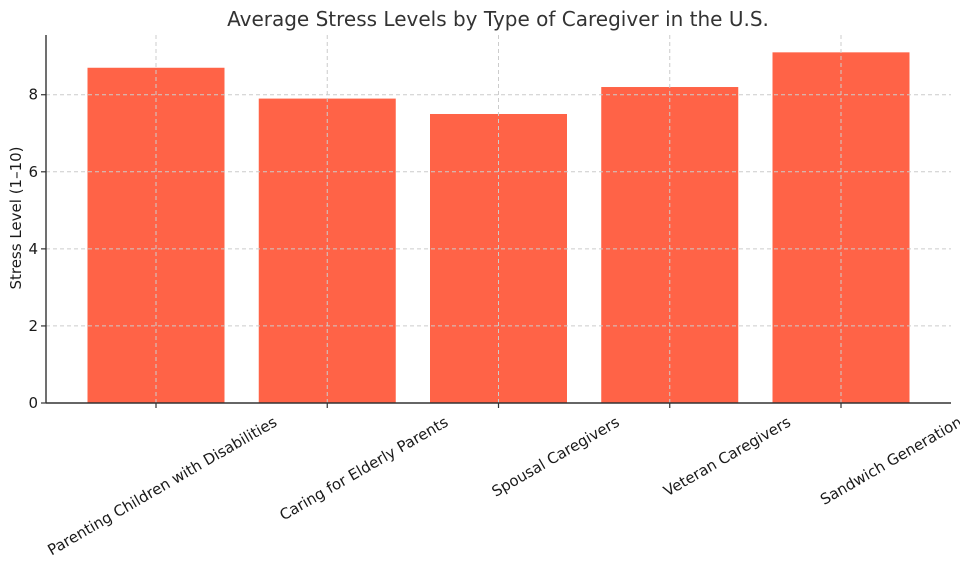 This screenshot has height=572, width=960. What do you see at coordinates (33, 249) in the screenshot?
I see `y-tick-label-2: 4` at bounding box center [33, 249].